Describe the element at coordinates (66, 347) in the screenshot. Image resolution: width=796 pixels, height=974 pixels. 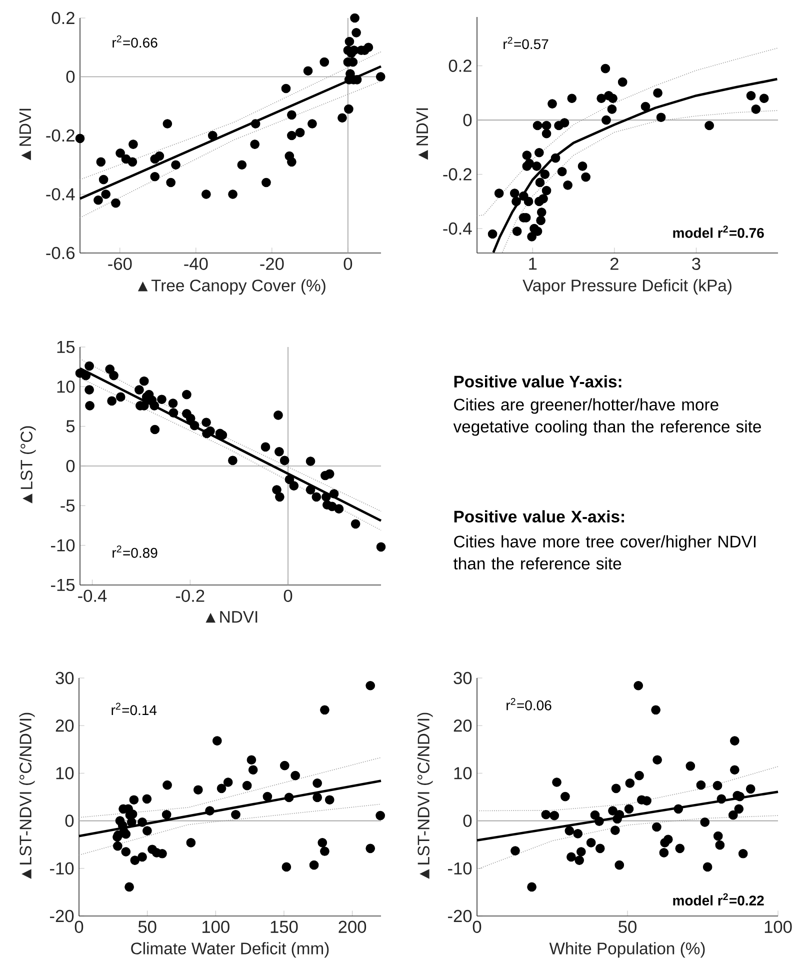
I see `y-tick-label: 15` at that location.